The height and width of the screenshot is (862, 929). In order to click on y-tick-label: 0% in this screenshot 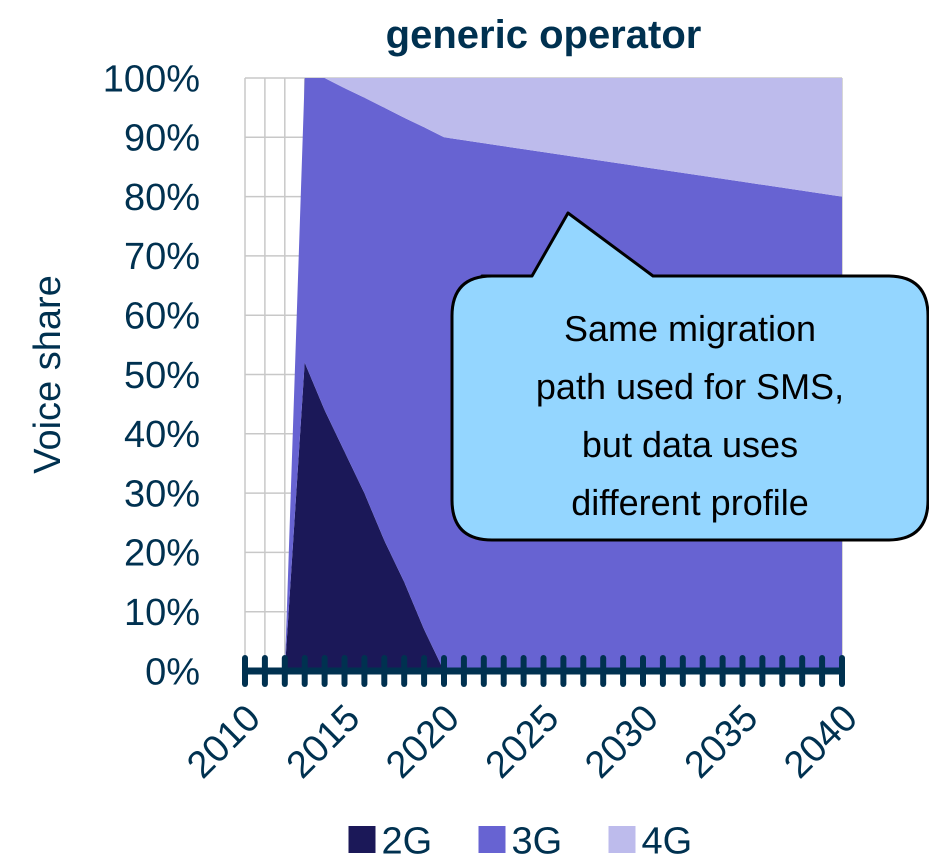, I will do `click(172, 672)`.